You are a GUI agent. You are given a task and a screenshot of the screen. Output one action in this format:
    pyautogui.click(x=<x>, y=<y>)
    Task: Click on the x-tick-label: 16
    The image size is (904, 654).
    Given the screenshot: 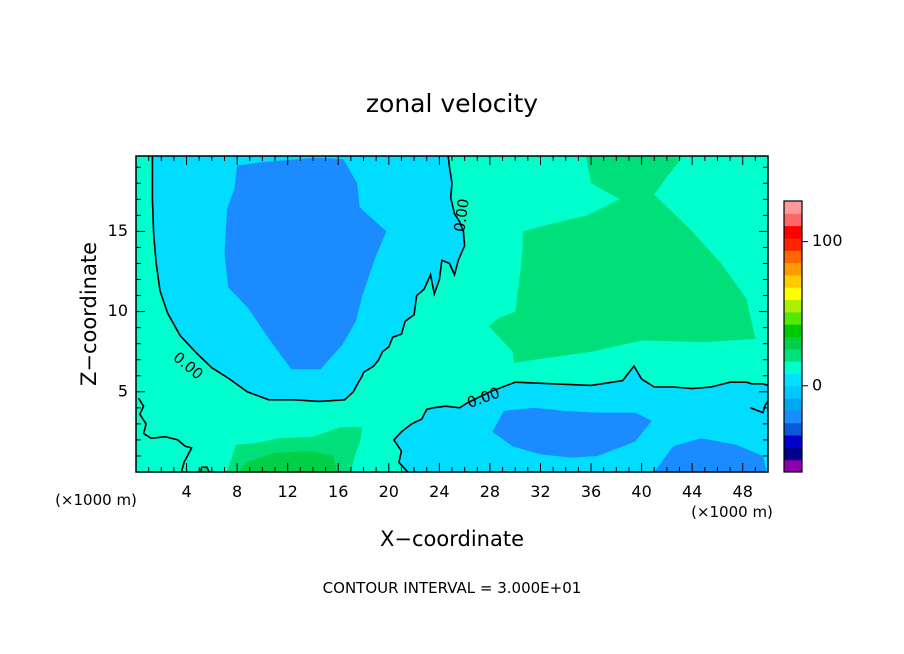 What is the action you would take?
    pyautogui.click(x=338, y=491)
    